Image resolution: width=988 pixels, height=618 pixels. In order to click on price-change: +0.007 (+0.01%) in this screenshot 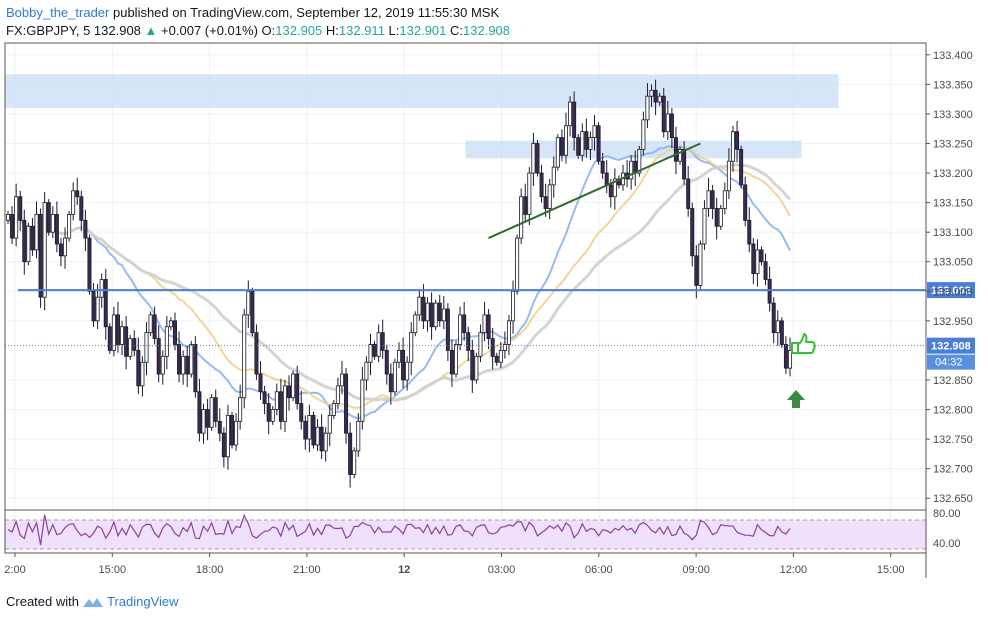, I will do `click(209, 30)`.